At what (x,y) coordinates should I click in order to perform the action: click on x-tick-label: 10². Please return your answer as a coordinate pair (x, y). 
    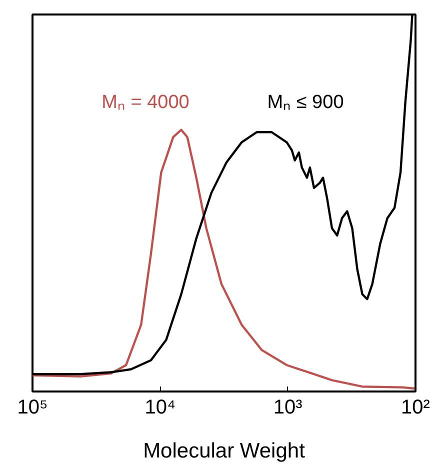
    Looking at the image, I should click on (415, 407).